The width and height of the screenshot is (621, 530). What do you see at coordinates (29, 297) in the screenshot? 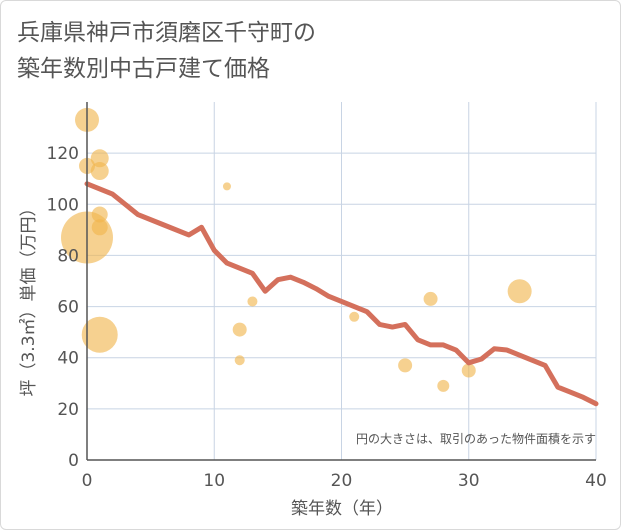
I see `y-axis-label: 坪（3.3㎡）単価（万円）` at bounding box center [29, 297].